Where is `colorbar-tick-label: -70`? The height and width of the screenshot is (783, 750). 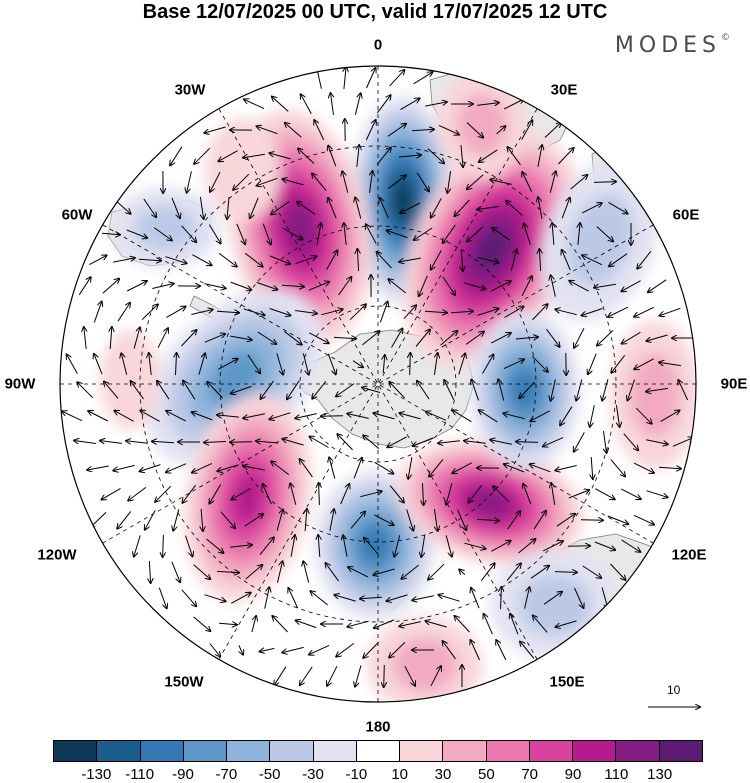 colorbar-tick-label: -70 is located at coordinates (226, 774).